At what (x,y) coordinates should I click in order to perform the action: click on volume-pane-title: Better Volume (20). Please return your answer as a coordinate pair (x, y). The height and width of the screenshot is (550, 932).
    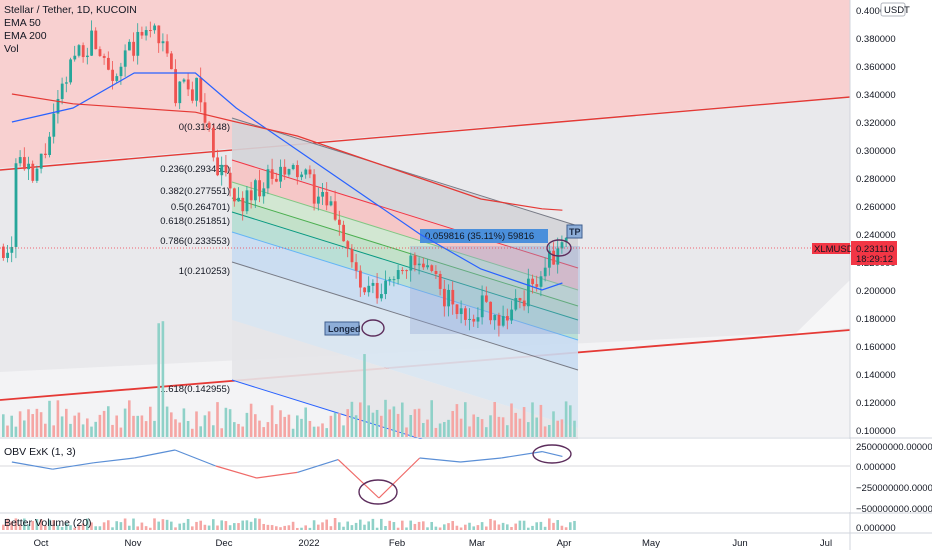
    Looking at the image, I should click on (48, 523).